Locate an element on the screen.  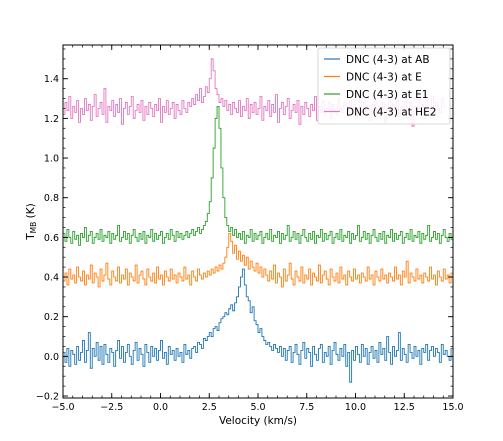
y-tick-label: −0.2 is located at coordinates (47, 397).